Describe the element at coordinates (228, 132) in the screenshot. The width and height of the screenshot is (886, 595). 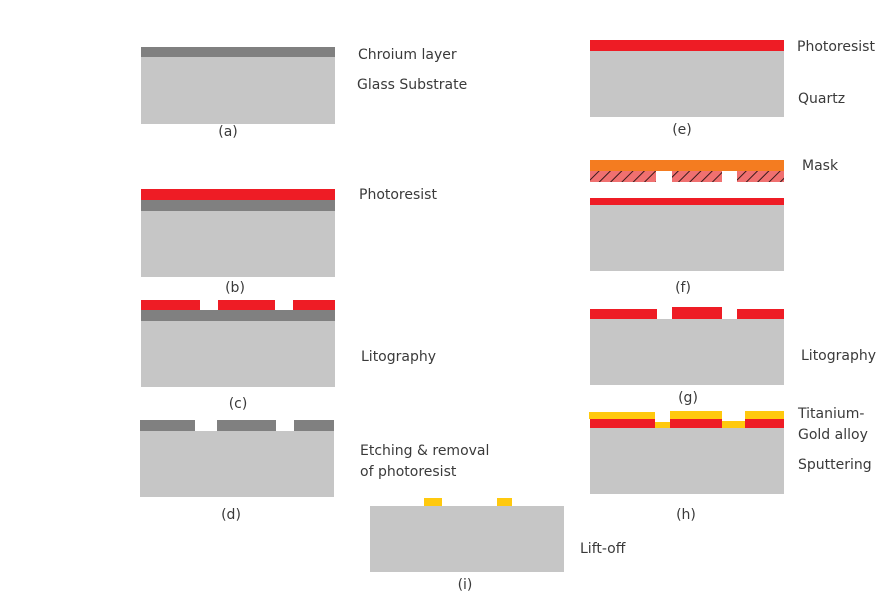
I see `caption-a: (a)` at that location.